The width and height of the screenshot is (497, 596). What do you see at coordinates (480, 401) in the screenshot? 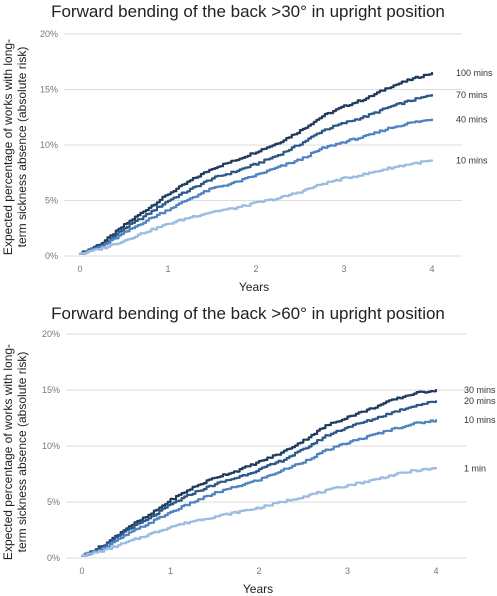
I see `series-end-label: 20 mins` at bounding box center [480, 401].